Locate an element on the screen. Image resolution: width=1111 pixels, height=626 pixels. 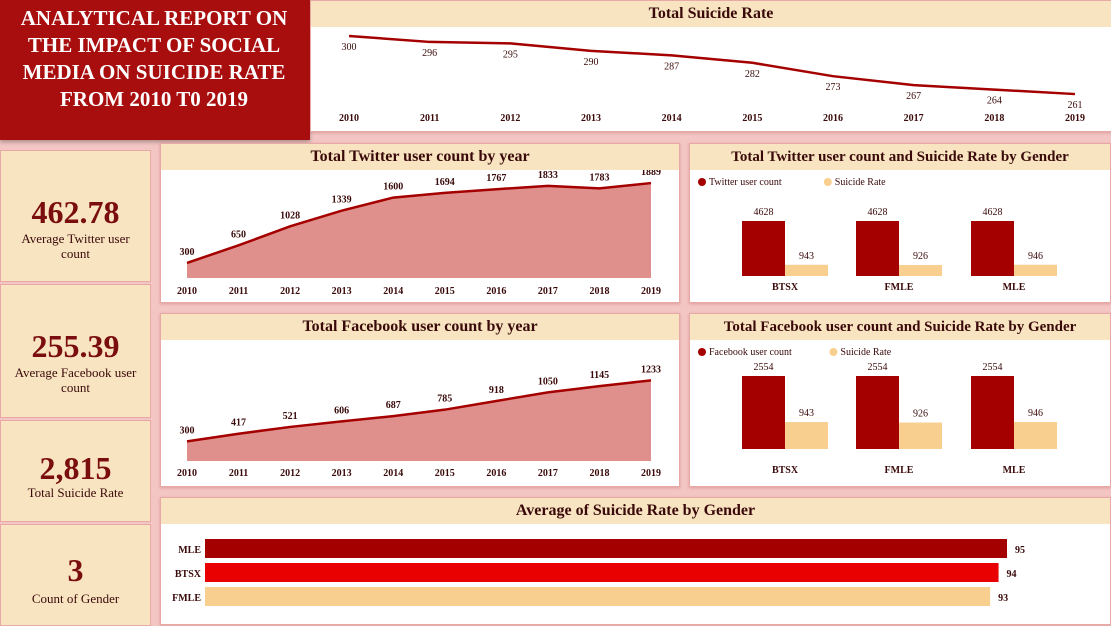
kpi-avg-facebook: 255.39 Average Facebook user count is located at coordinates (75, 351).